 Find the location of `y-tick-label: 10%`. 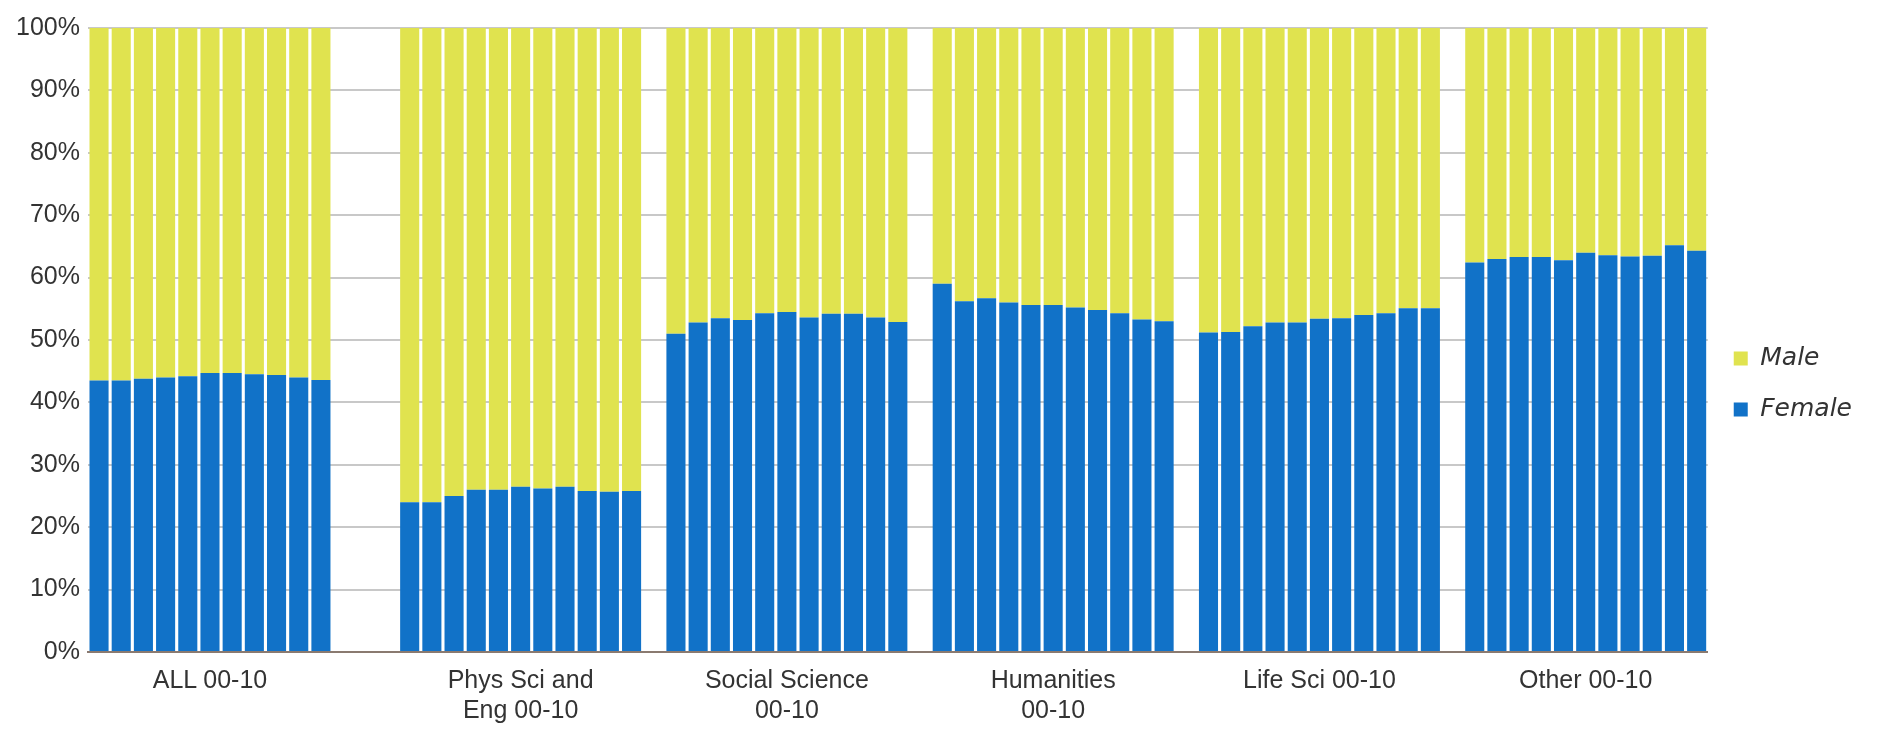

y-tick-label: 10% is located at coordinates (54, 587).